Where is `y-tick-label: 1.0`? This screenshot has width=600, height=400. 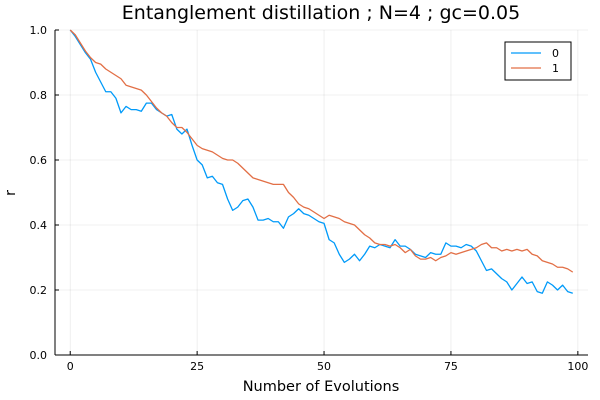 y-tick-label: 1.0 is located at coordinates (39, 30).